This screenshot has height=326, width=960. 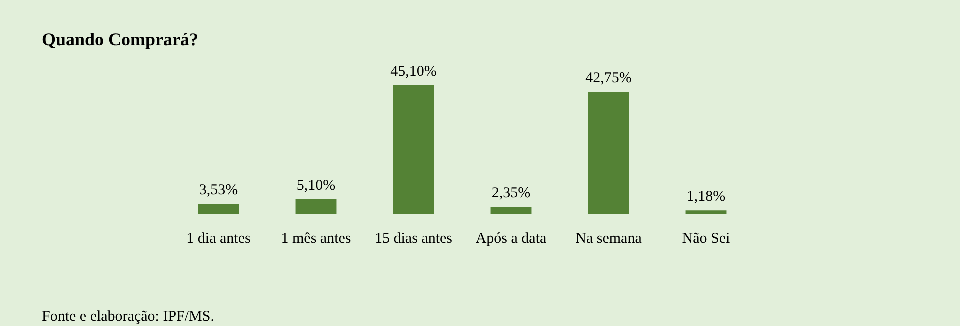 What do you see at coordinates (316, 186) in the screenshot?
I see `data-label: 5,10%` at bounding box center [316, 186].